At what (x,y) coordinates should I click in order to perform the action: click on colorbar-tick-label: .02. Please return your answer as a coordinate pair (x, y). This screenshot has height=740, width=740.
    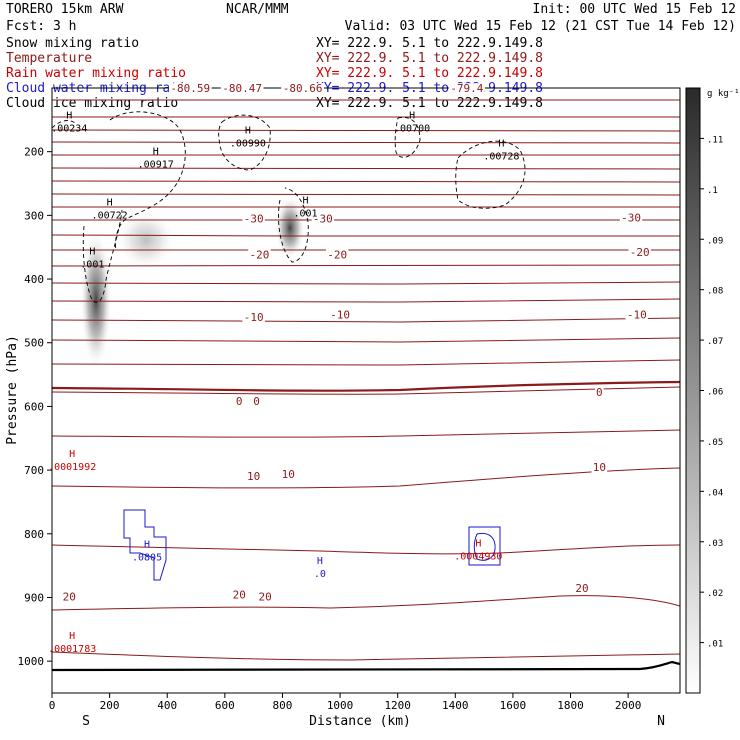
    Looking at the image, I should click on (715, 594).